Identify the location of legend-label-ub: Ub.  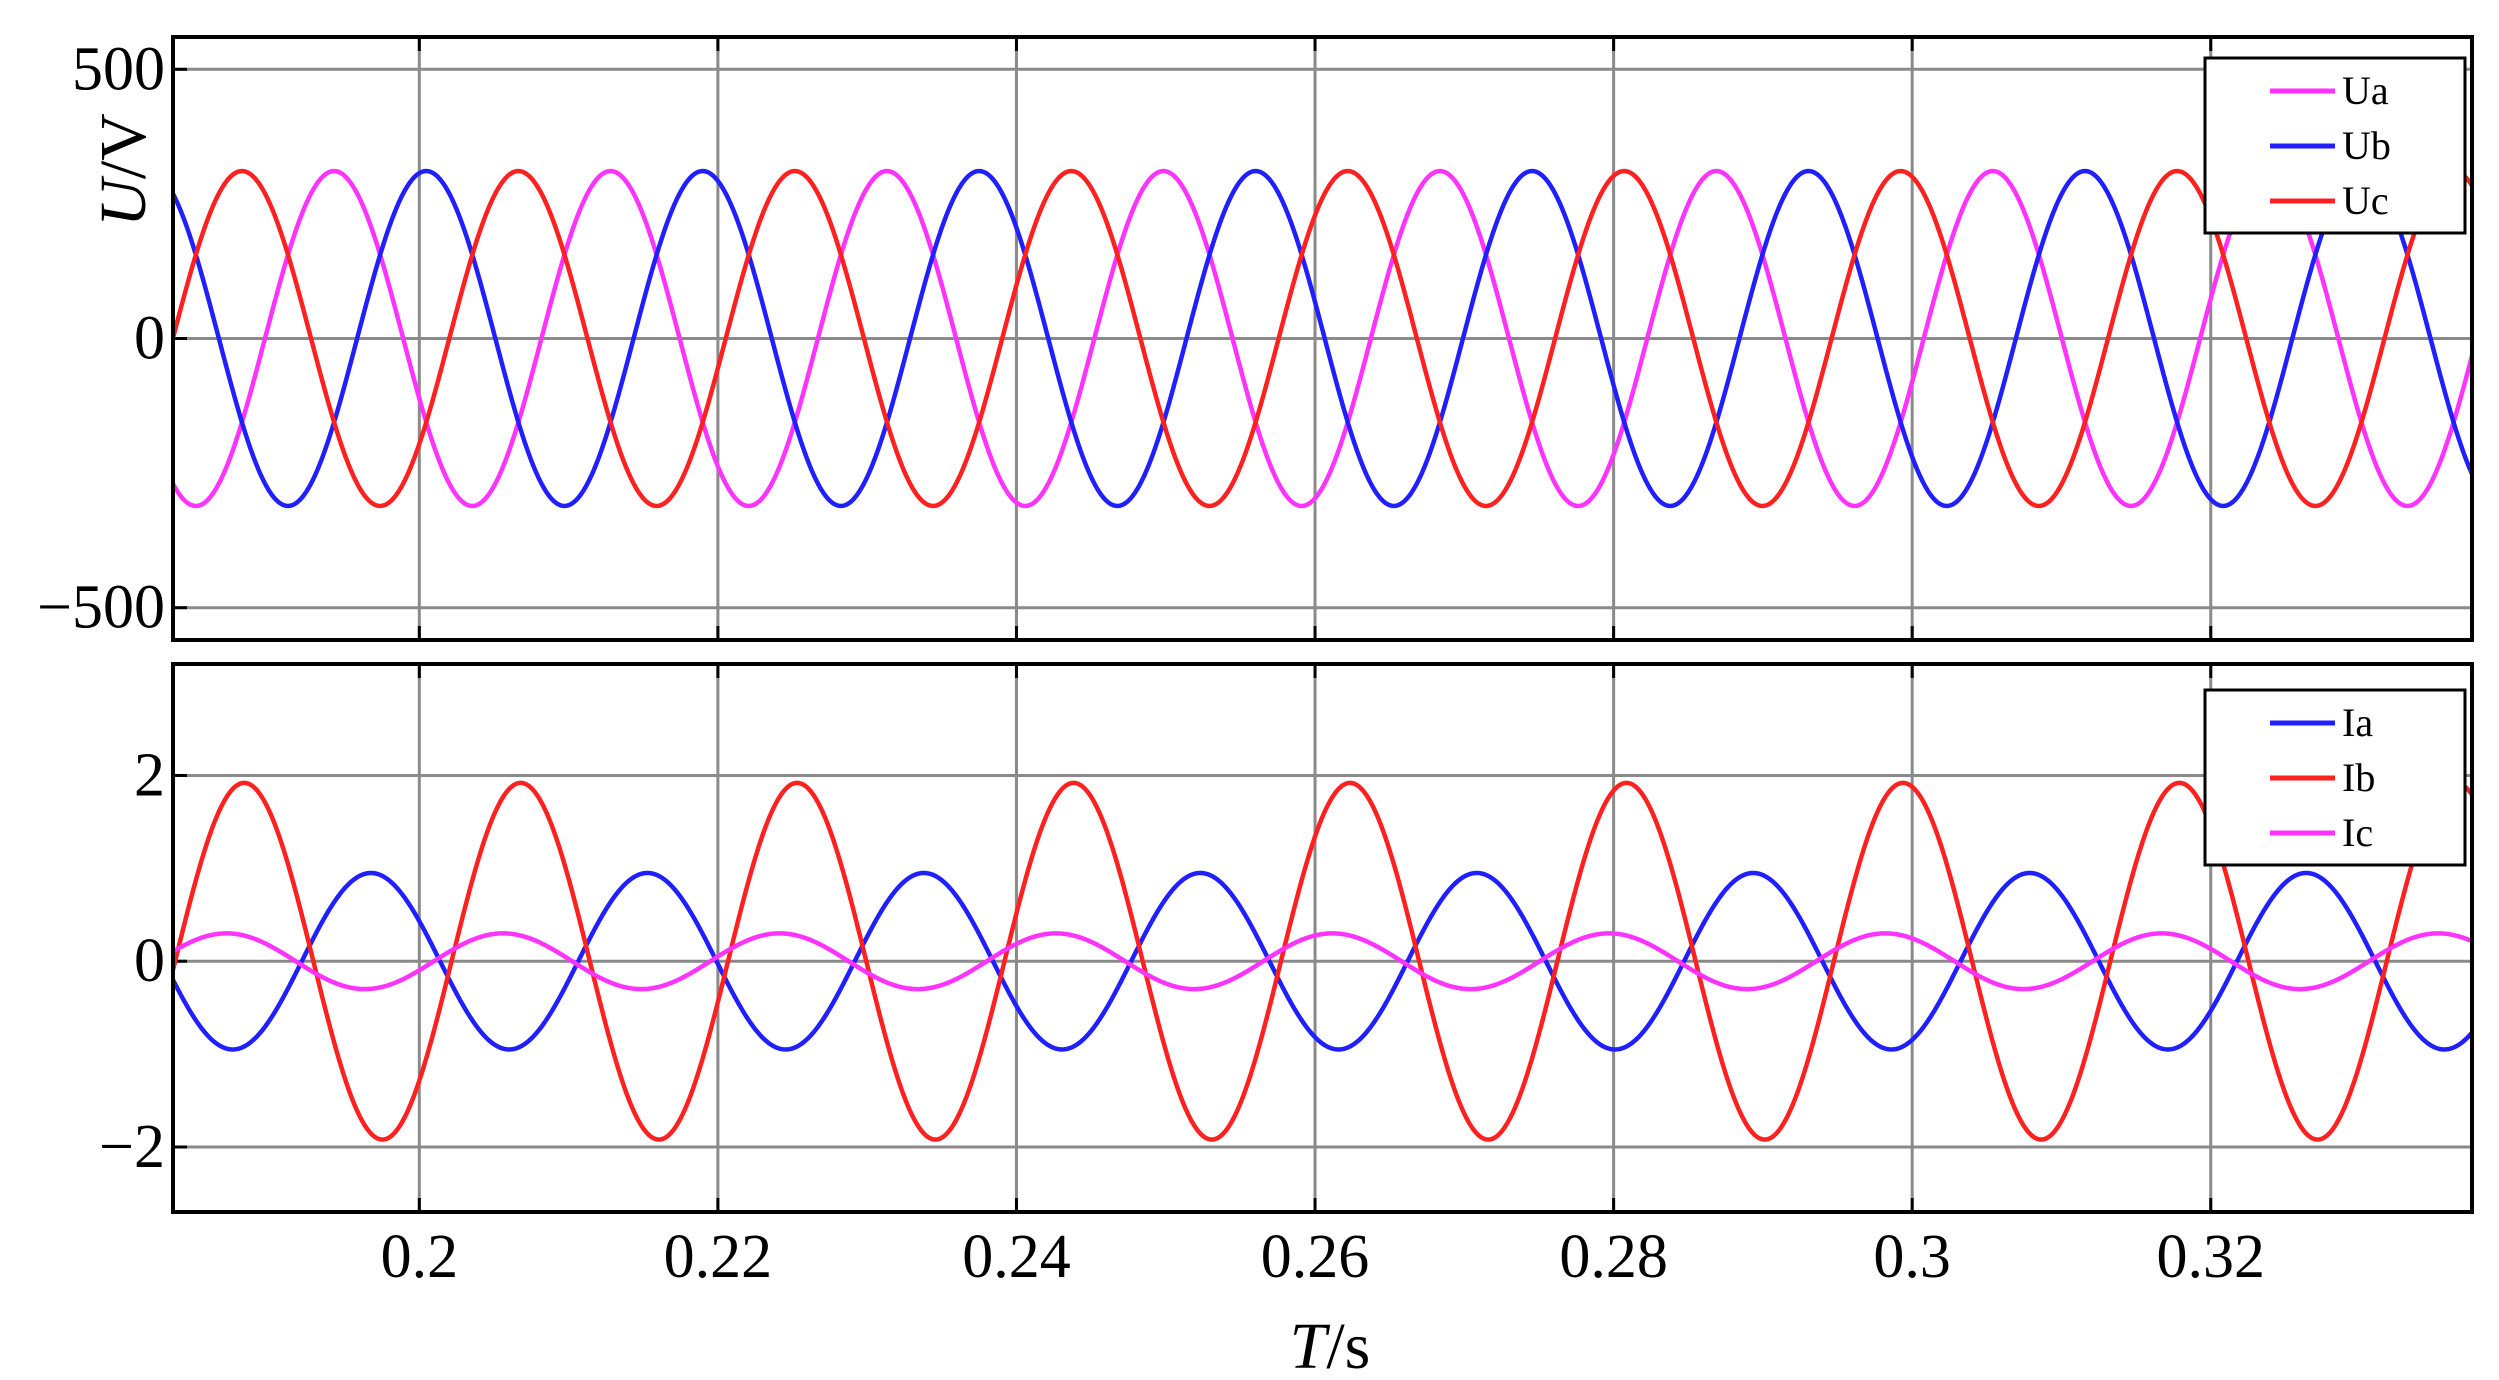
(2366, 145).